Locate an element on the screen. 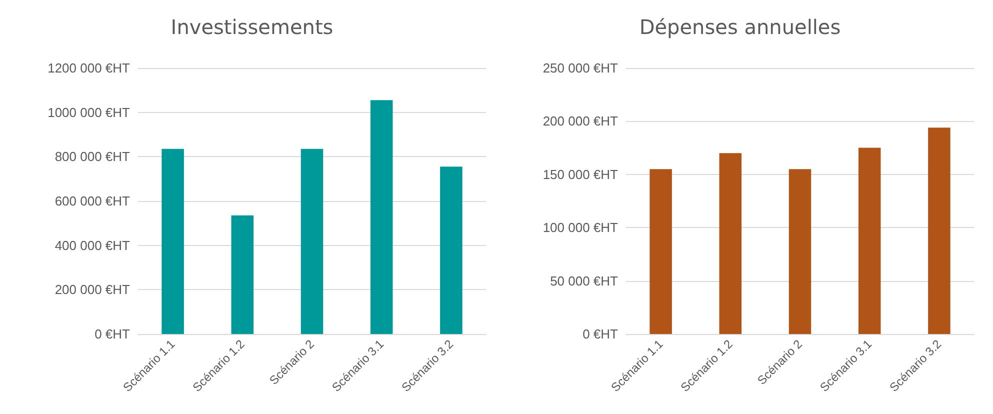 The width and height of the screenshot is (993, 414). y-tick-label: 250 000 €HT is located at coordinates (580, 68).